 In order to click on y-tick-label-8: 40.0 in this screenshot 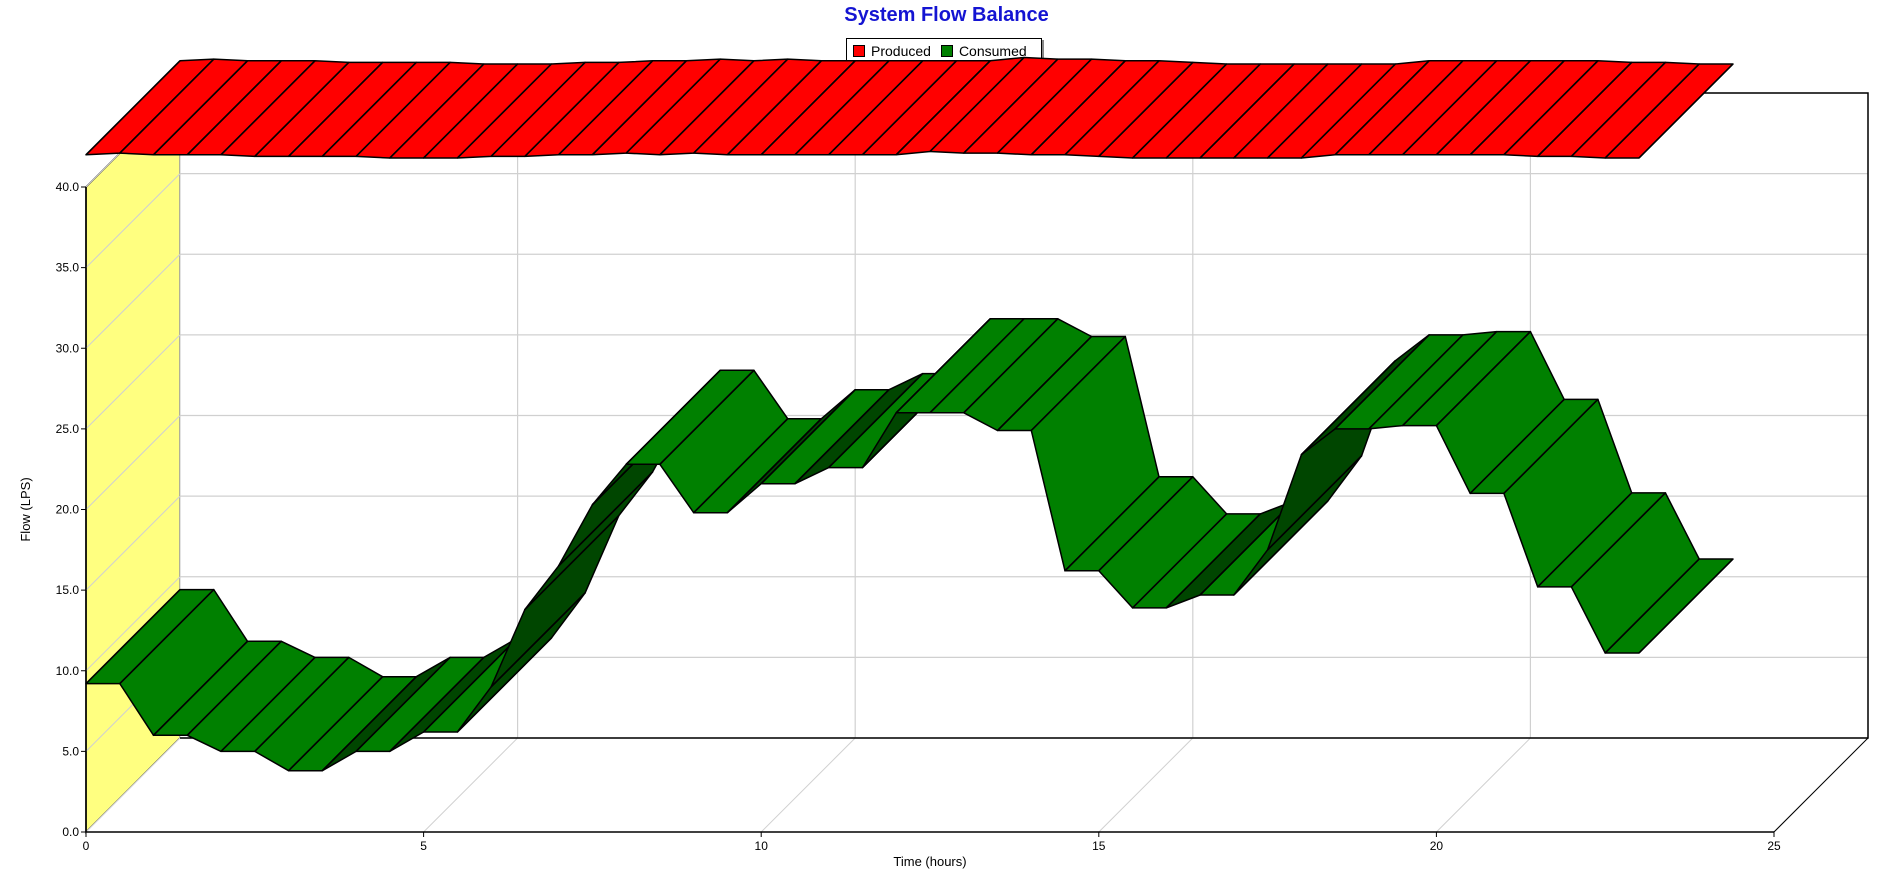, I will do `click(68, 187)`.